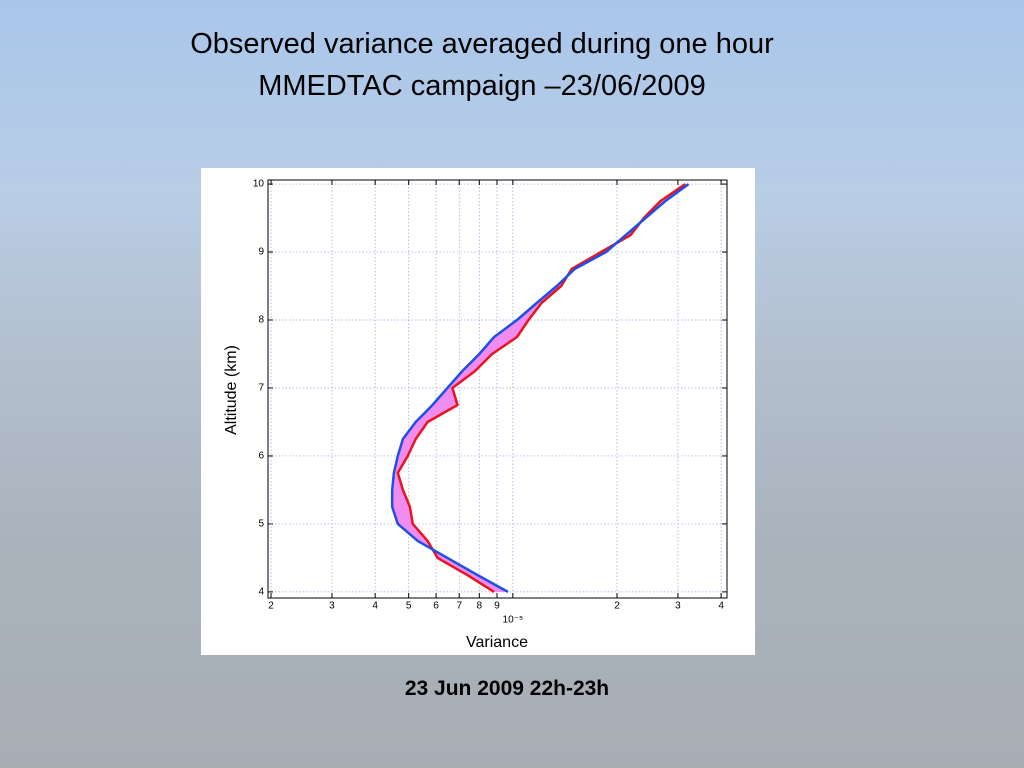  I want to click on caption: 23 Jun 2009 22h-23h, so click(507, 688).